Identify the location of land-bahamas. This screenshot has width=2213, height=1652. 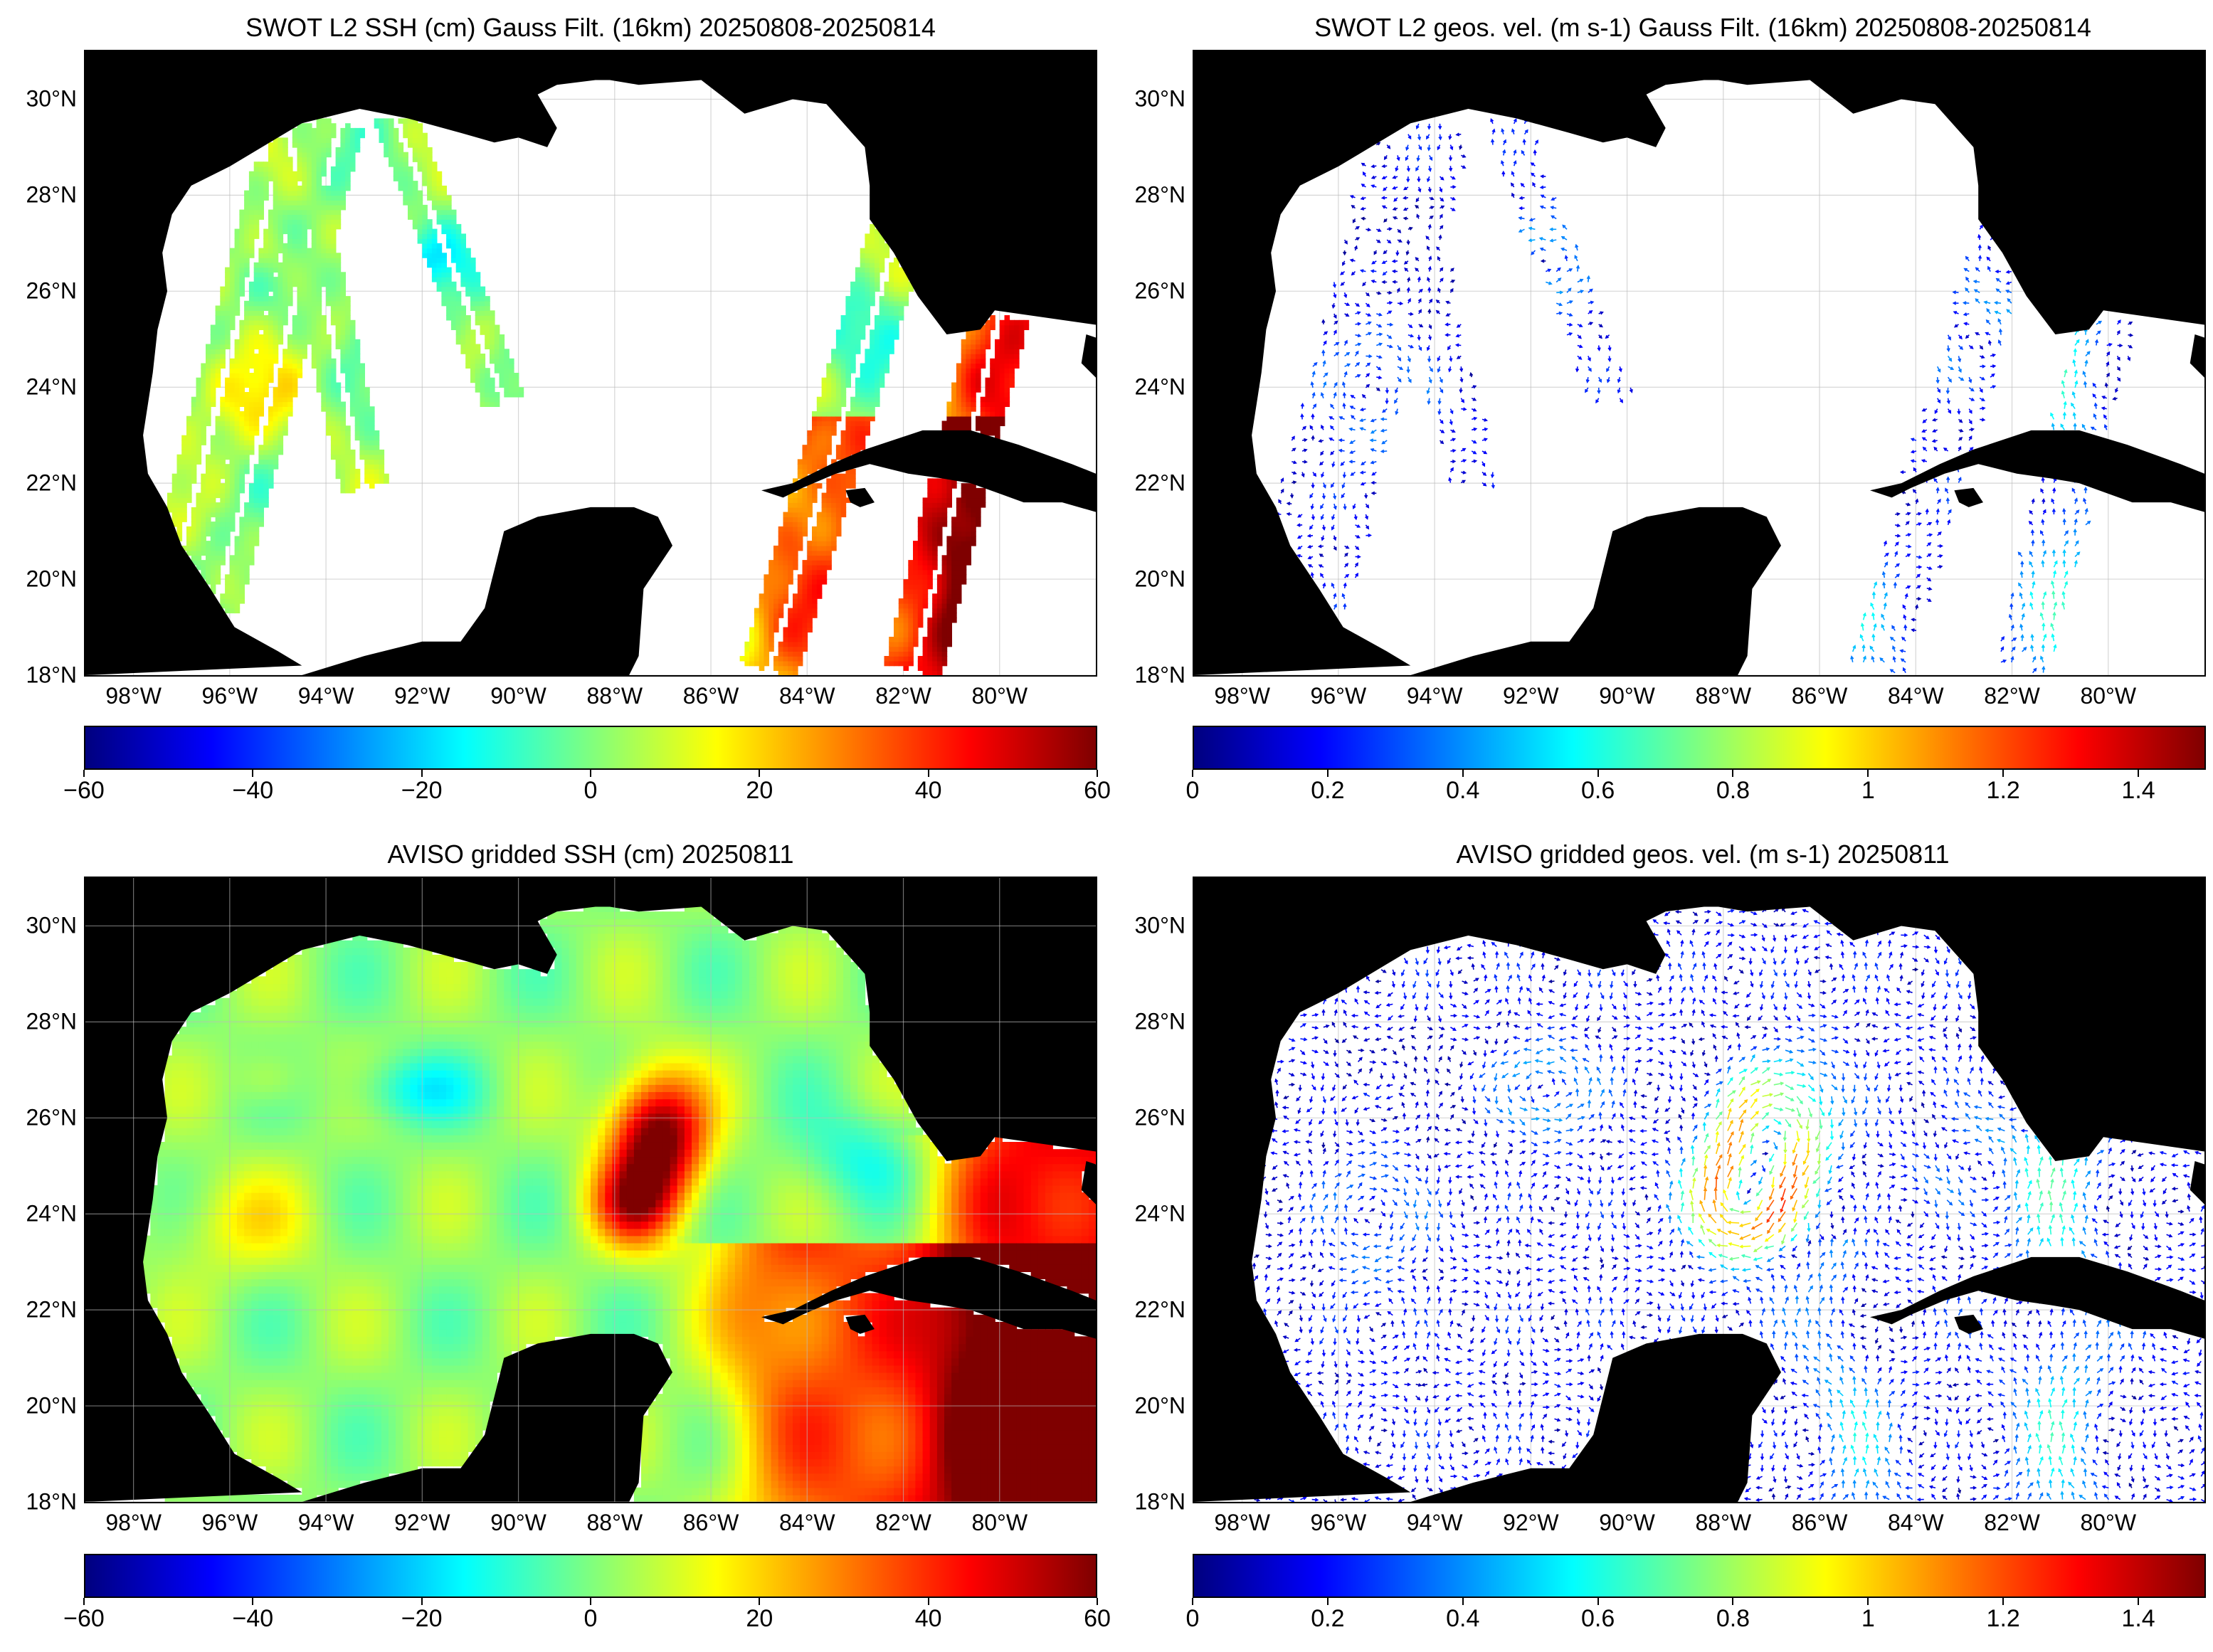
(1088, 263).